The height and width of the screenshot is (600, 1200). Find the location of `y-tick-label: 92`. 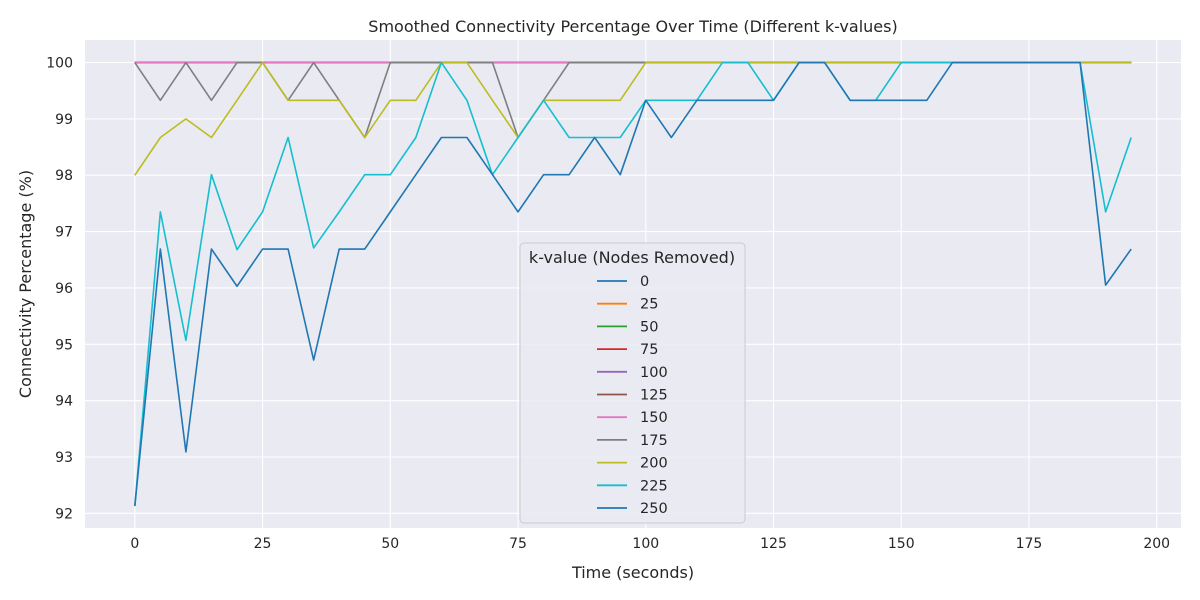

y-tick-label: 92 is located at coordinates (64, 514).